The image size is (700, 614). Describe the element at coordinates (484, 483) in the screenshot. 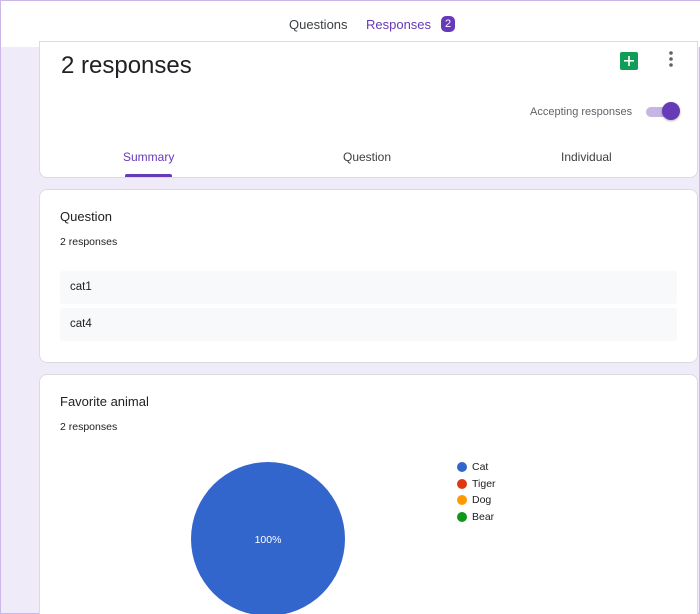

I see `legend-label: Tiger` at that location.